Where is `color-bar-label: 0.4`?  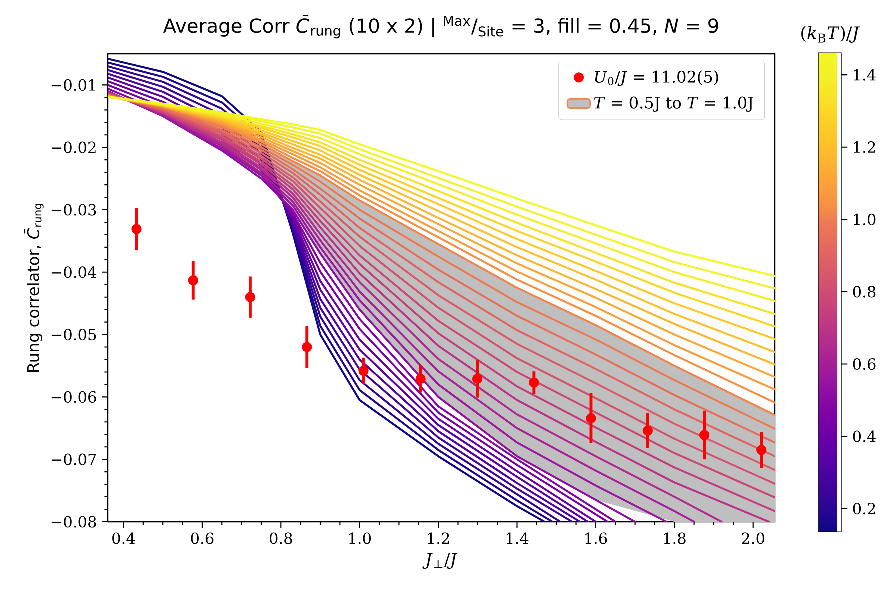 color-bar-label: 0.4 is located at coordinates (864, 436).